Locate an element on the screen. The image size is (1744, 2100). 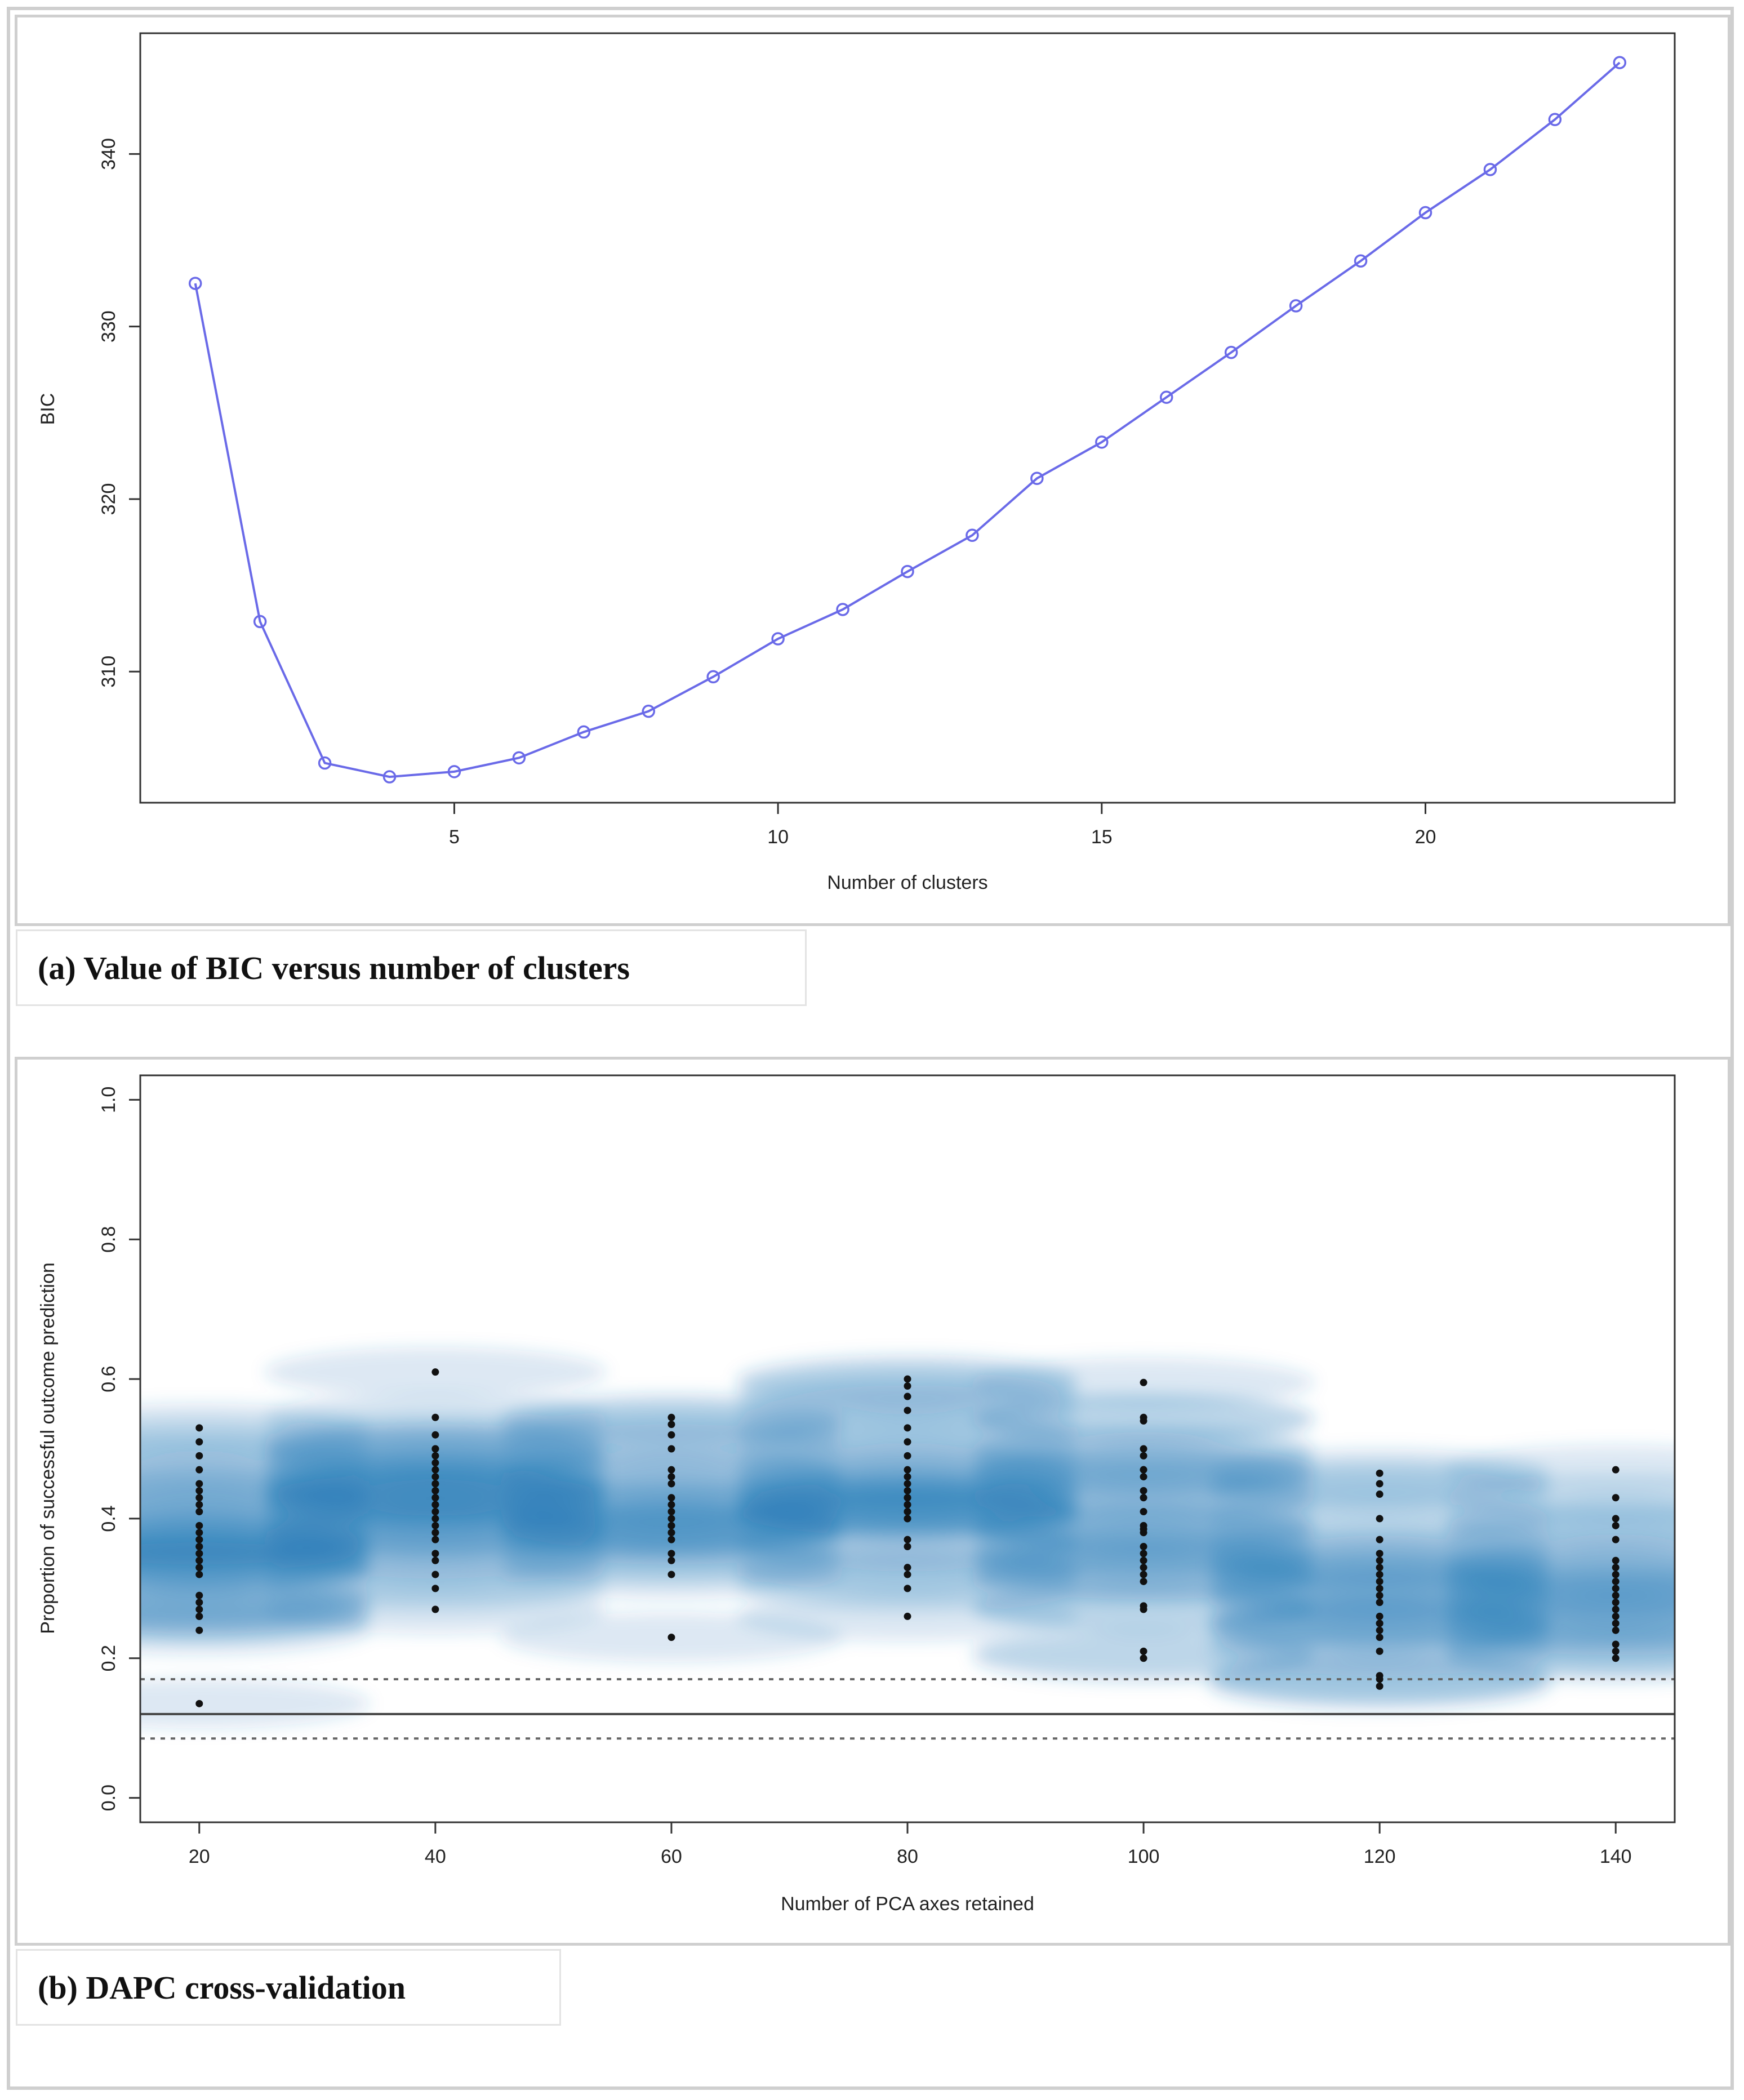
x-tick-label: 5 is located at coordinates (454, 837).